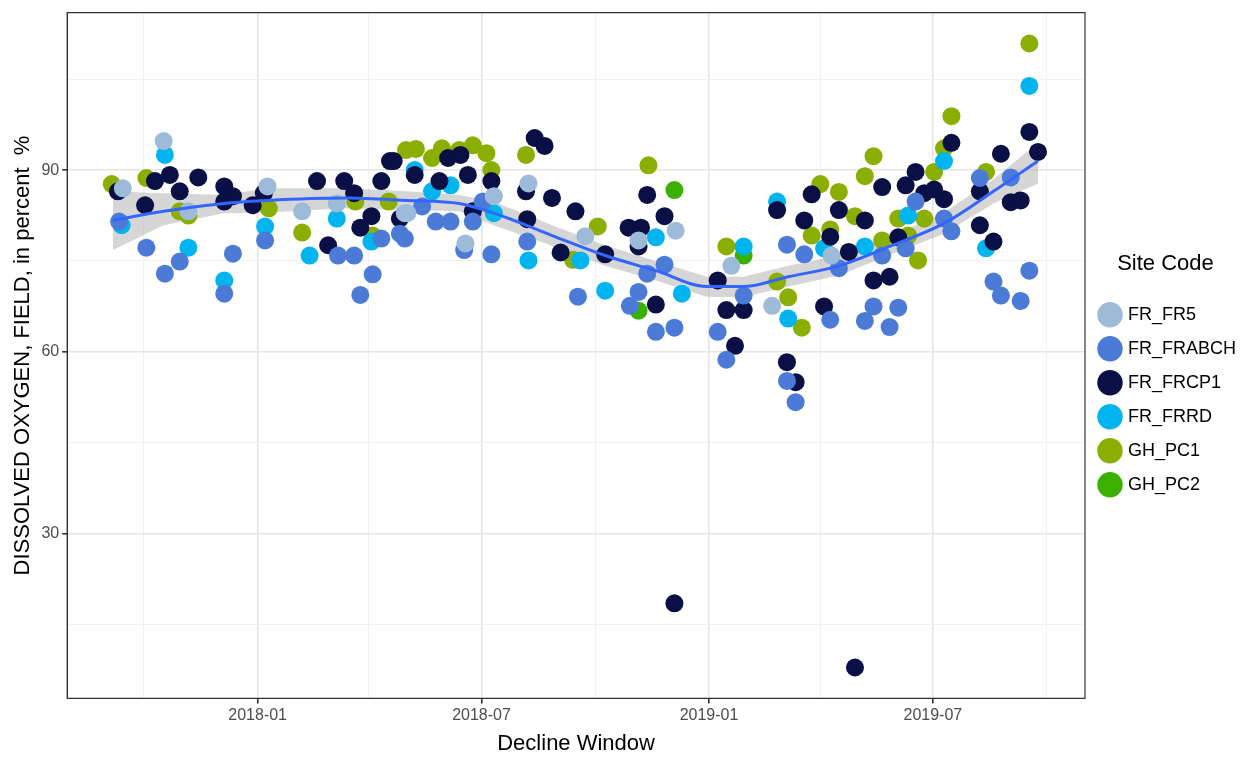 The width and height of the screenshot is (1256, 763). Describe the element at coordinates (933, 715) in the screenshot. I see `x-tick-label: 2019-07` at that location.